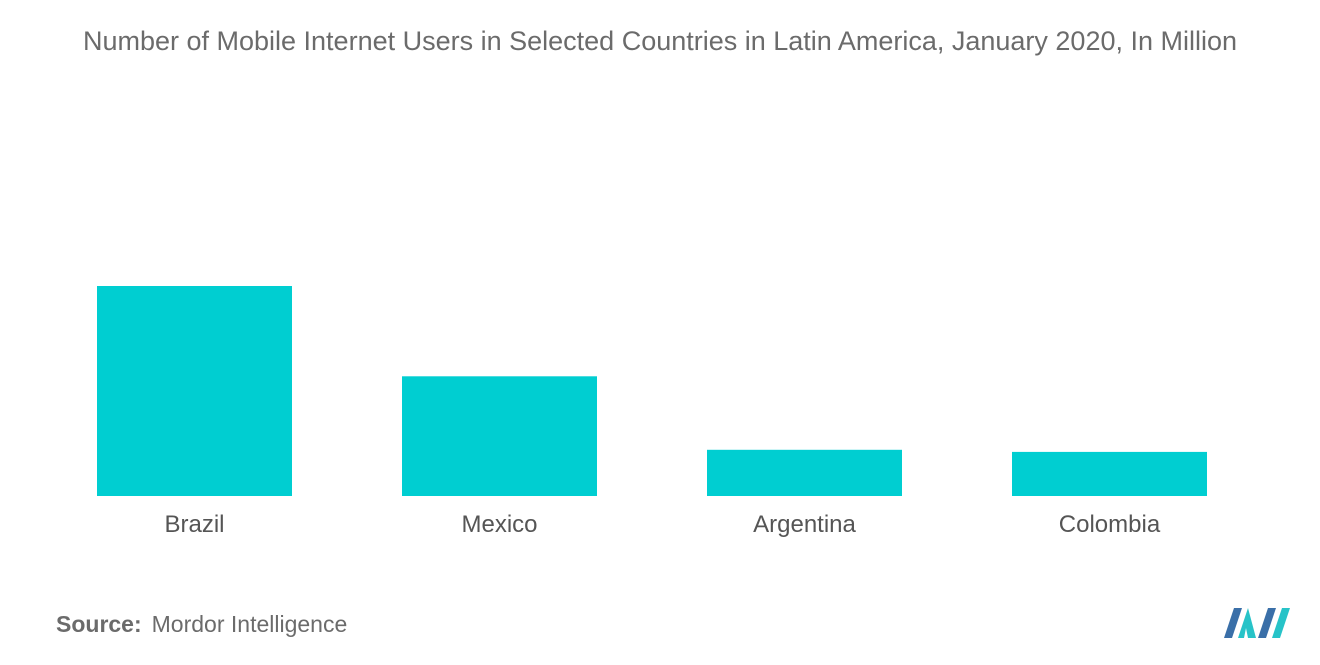 The height and width of the screenshot is (665, 1320). What do you see at coordinates (194, 524) in the screenshot?
I see `x-tick-label-brazil: Brazil` at bounding box center [194, 524].